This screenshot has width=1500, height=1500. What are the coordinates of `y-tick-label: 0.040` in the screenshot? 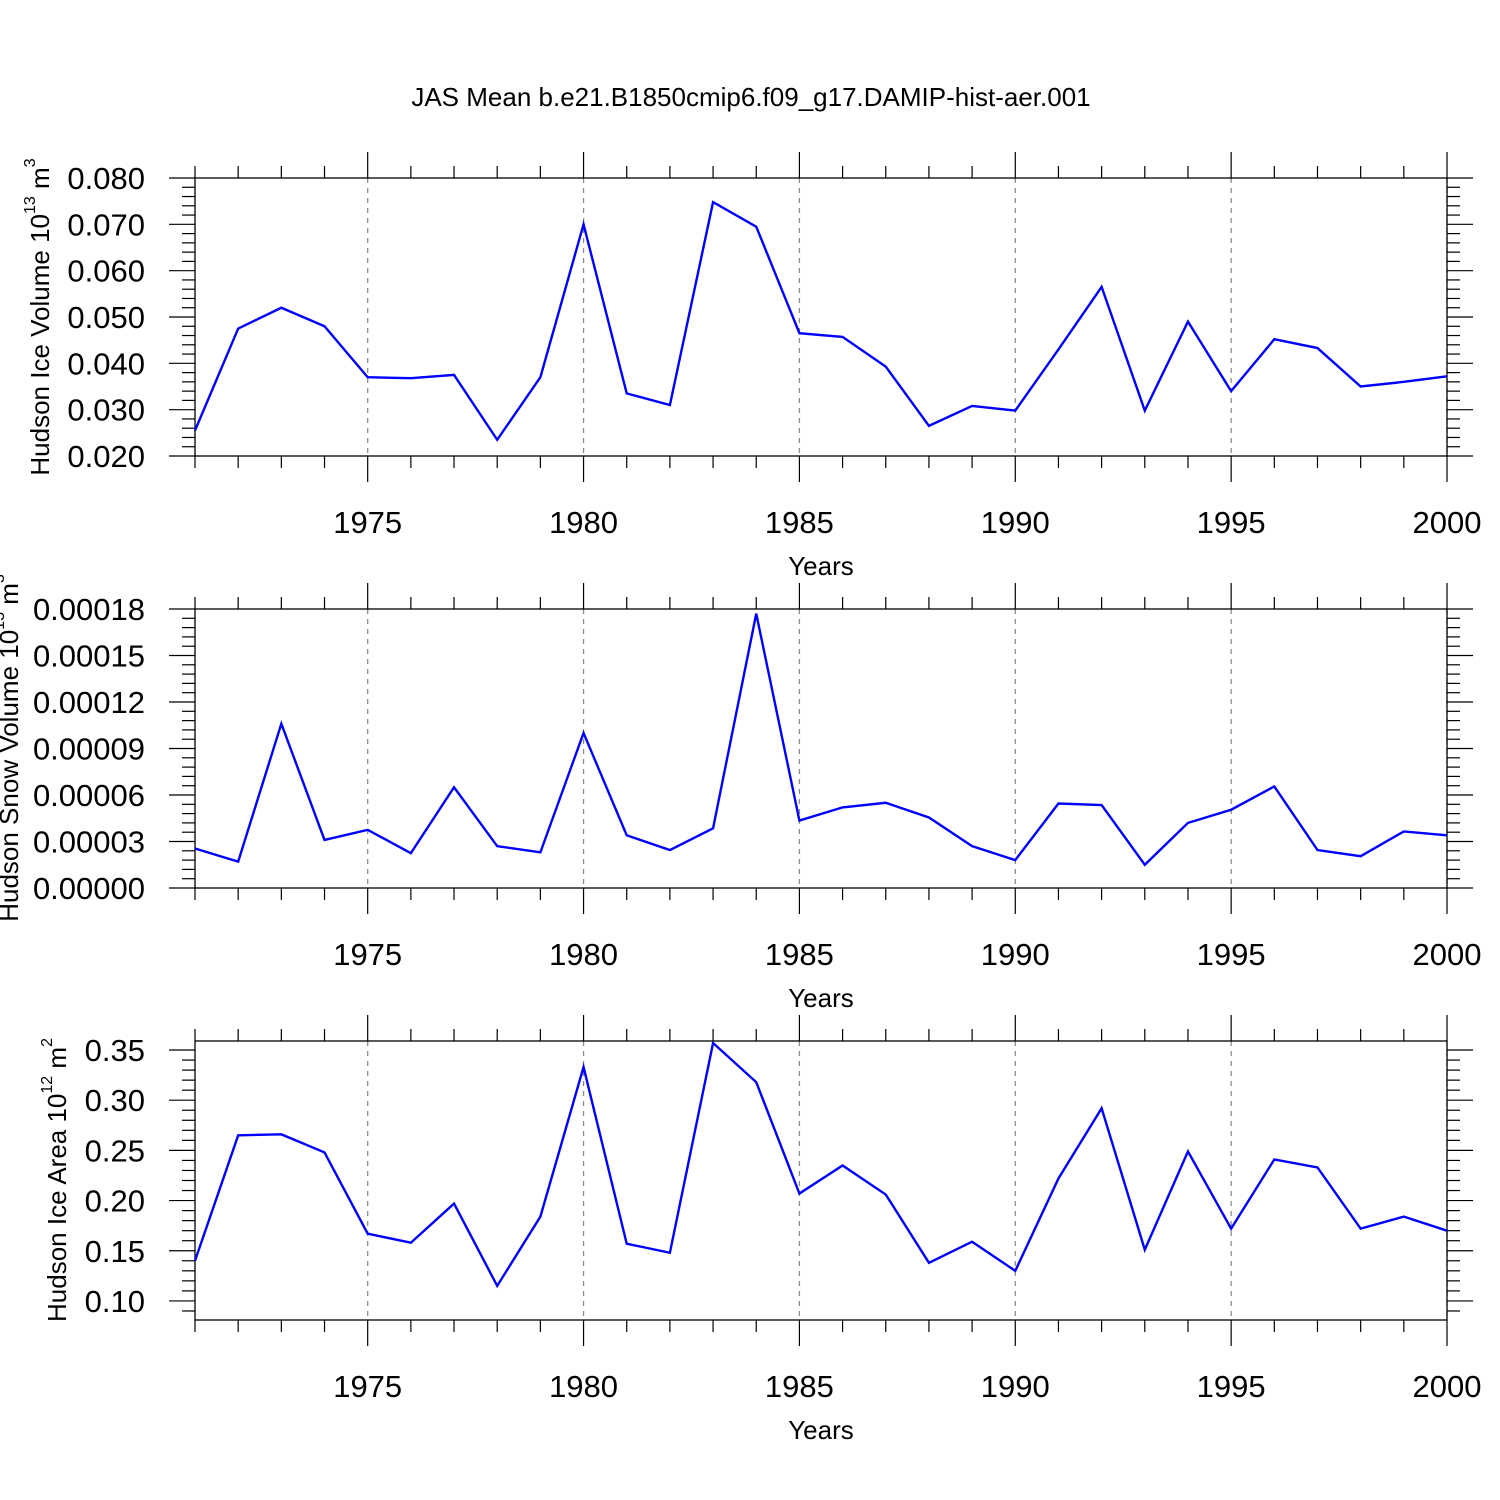 It's located at (106, 363).